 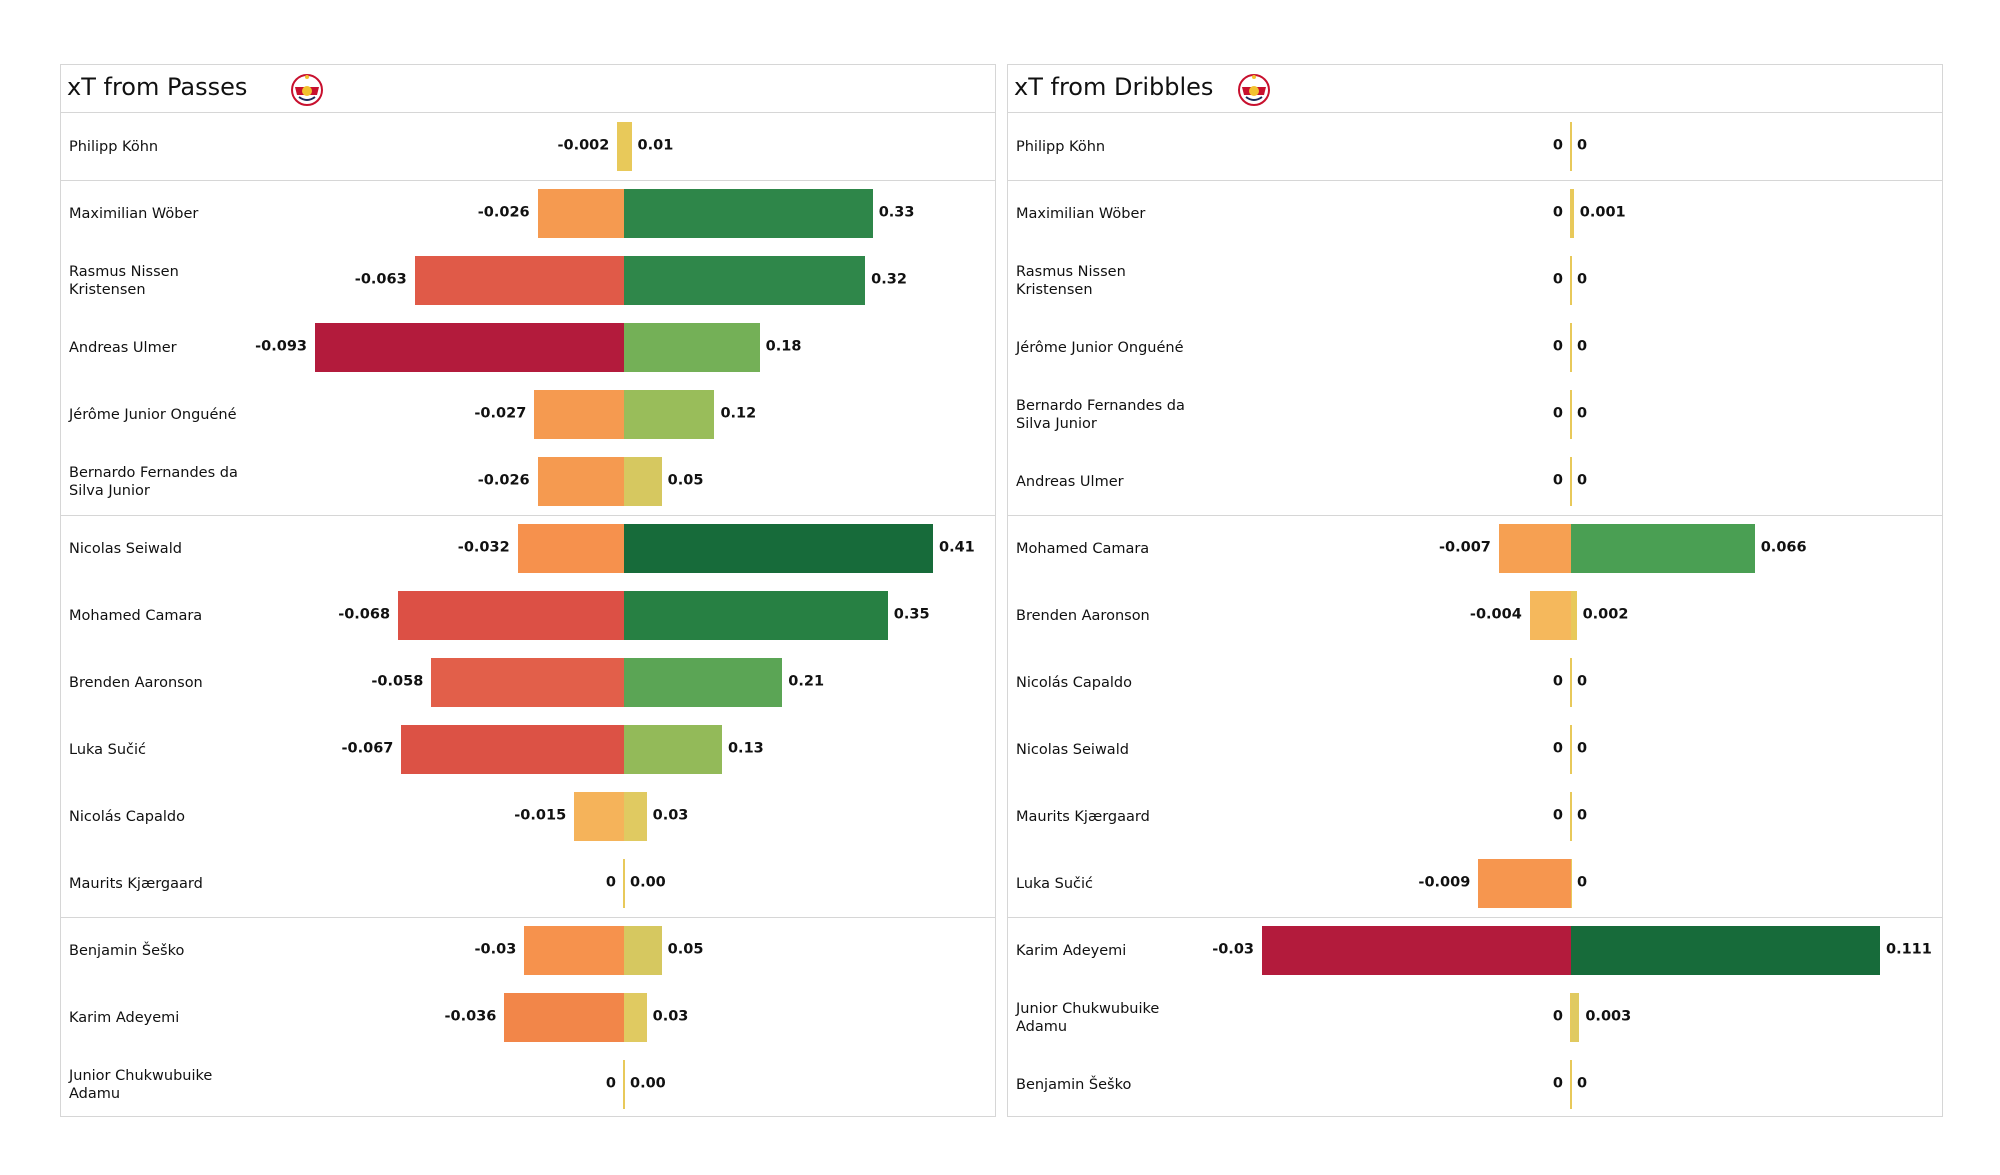 I want to click on negative-value-label: -0.063, so click(x=380, y=279).